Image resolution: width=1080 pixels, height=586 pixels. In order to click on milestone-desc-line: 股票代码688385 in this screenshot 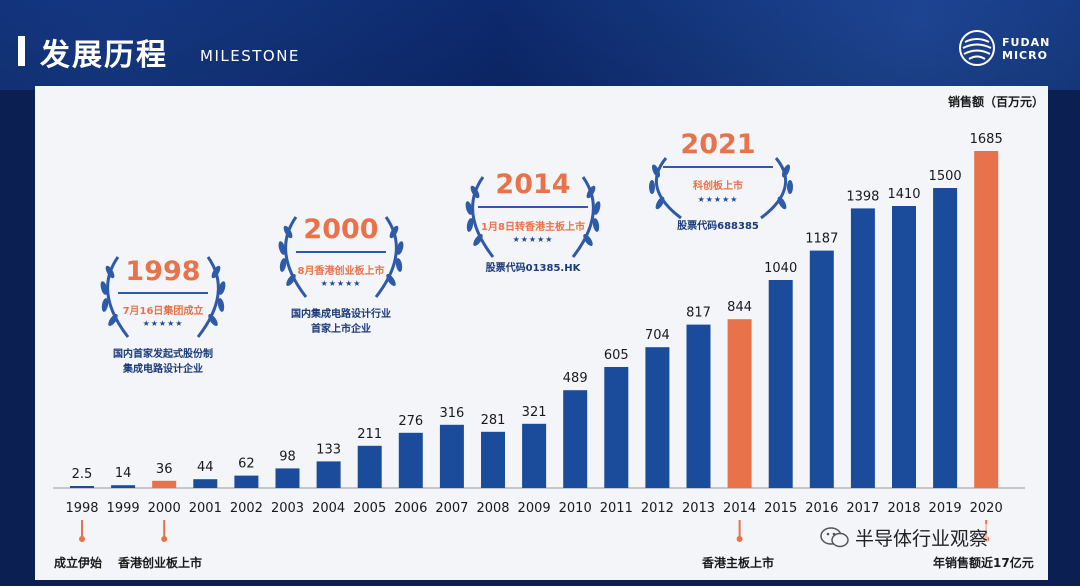, I will do `click(718, 226)`.